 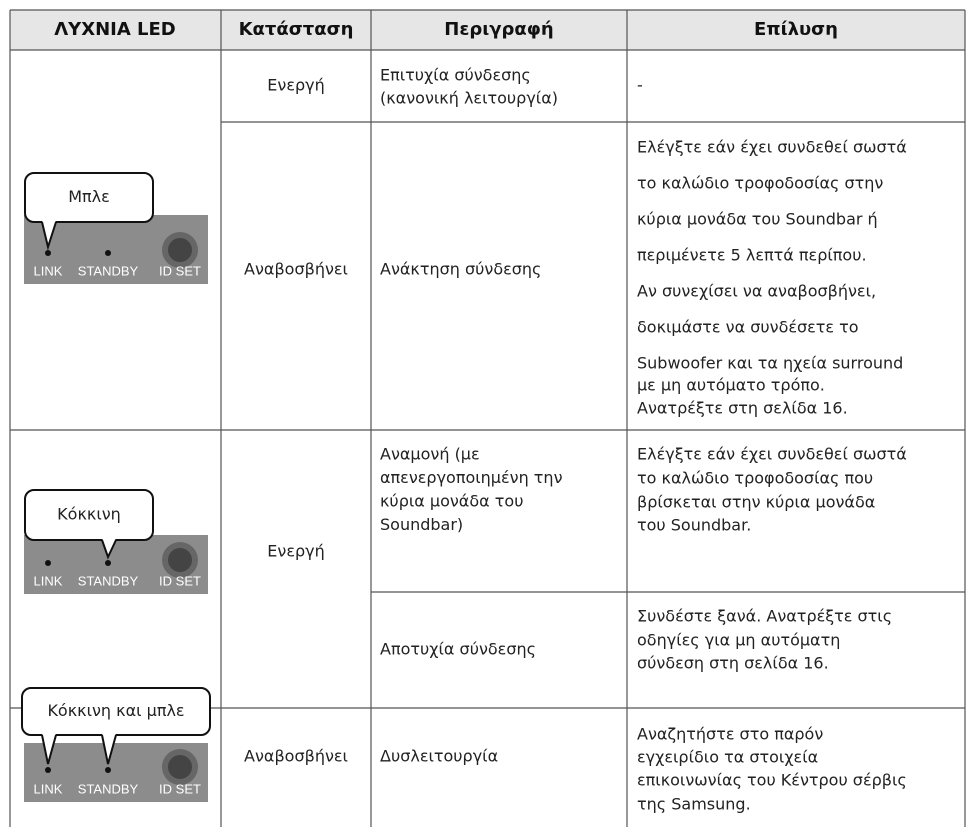 I want to click on resolution: το καλώδιο τροφοδοσίας στην, so click(x=760, y=183).